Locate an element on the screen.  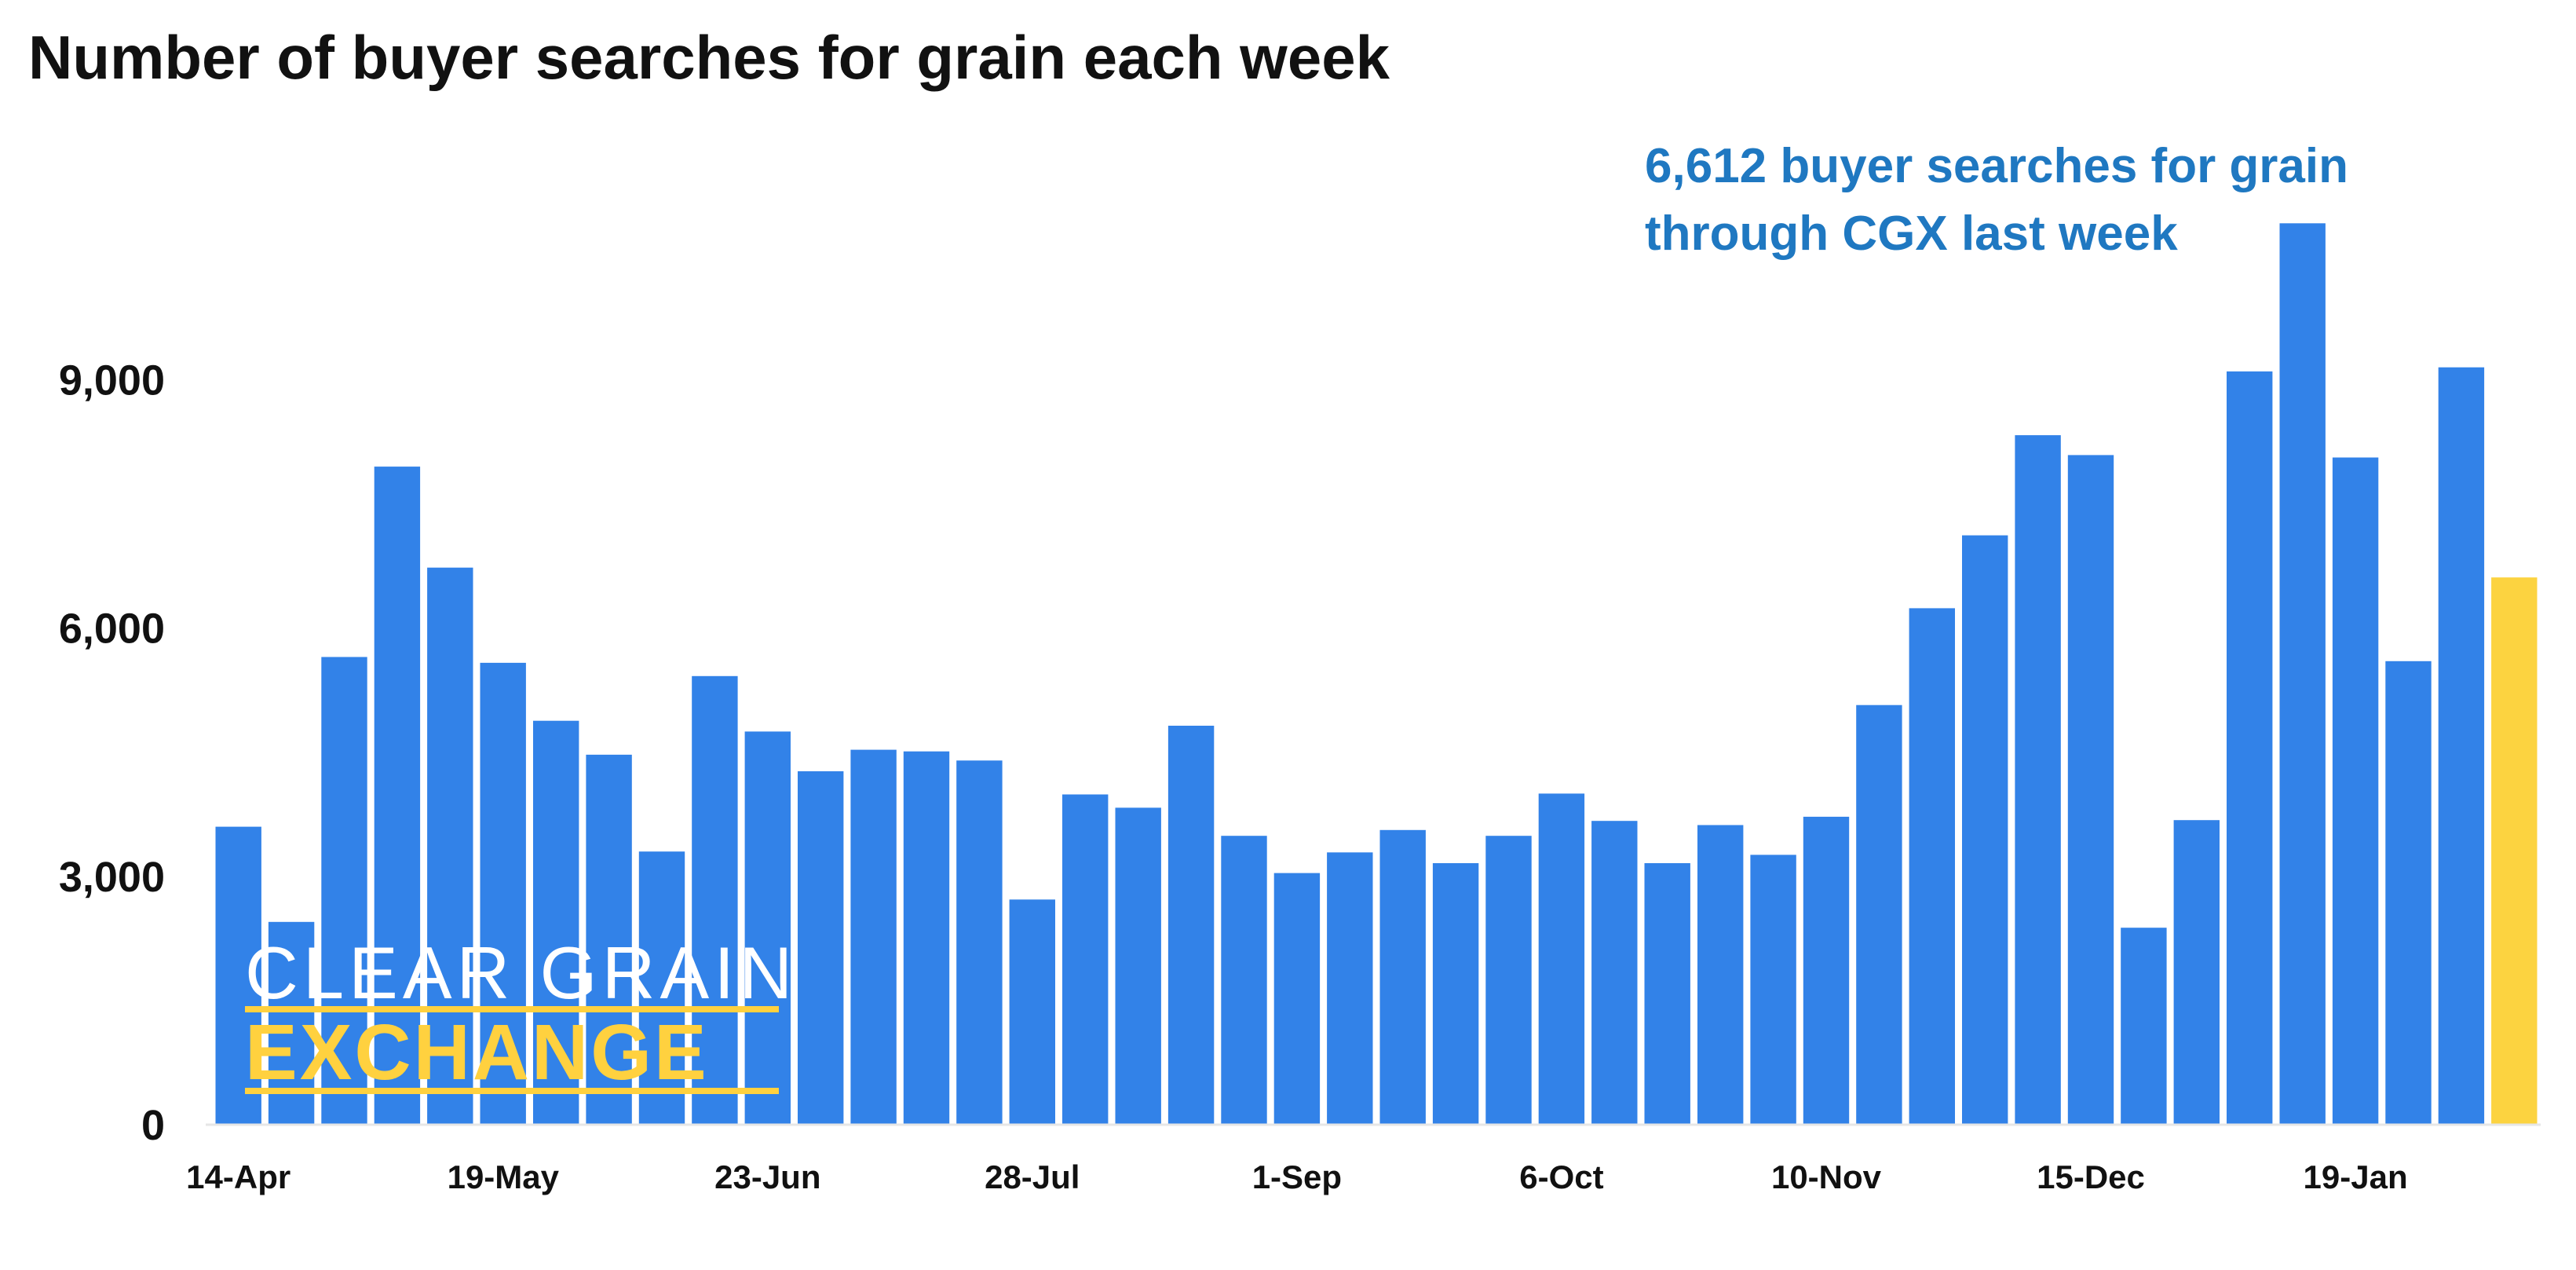
x-tick-label: 19-Jan is located at coordinates (2356, 1176).